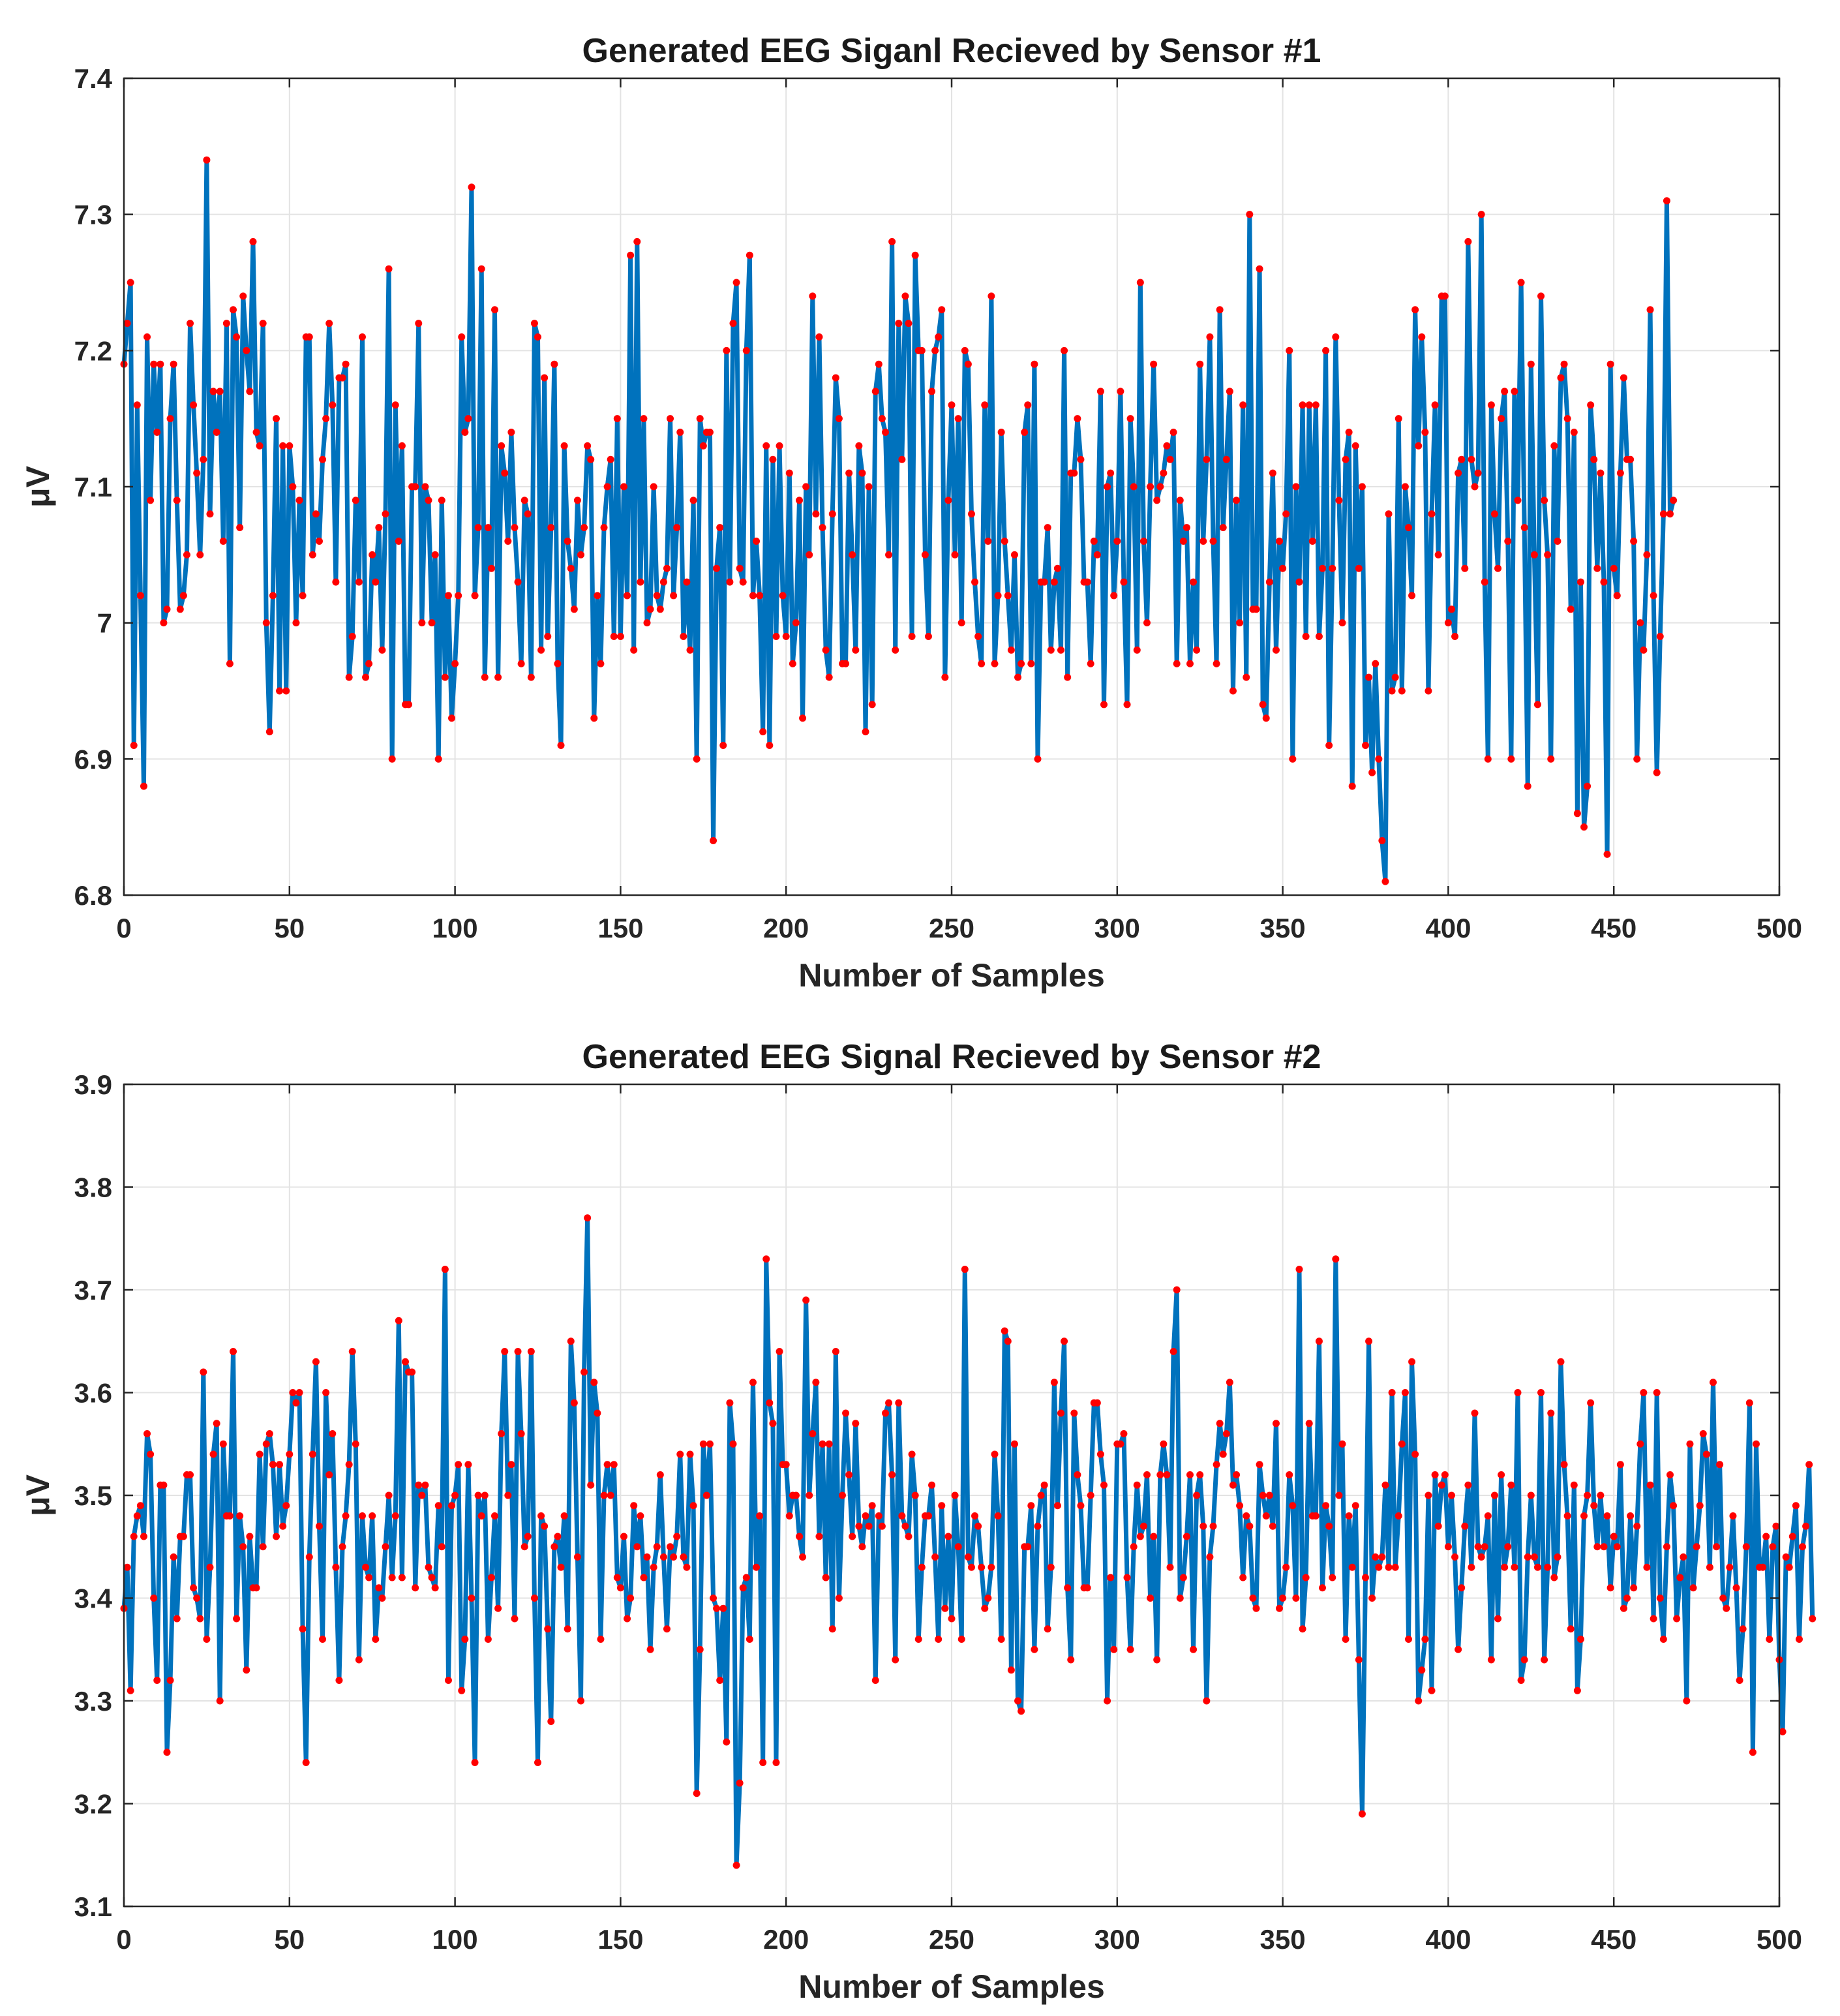  What do you see at coordinates (93, 1805) in the screenshot?
I see `chart2-y-tick-label: 3.2` at bounding box center [93, 1805].